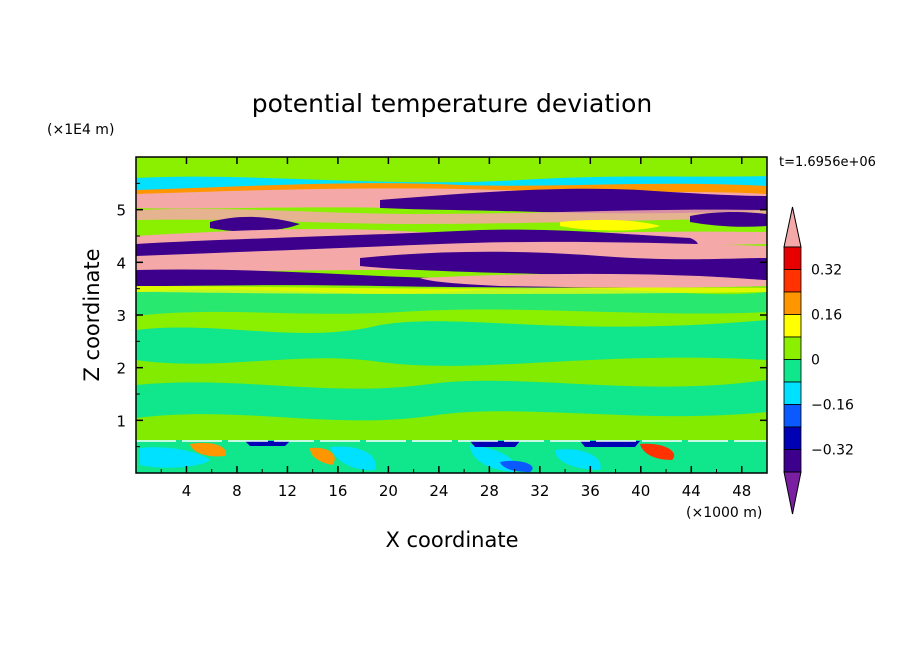 The width and height of the screenshot is (904, 654). Describe the element at coordinates (438, 491) in the screenshot. I see `x-tick-label: 24` at that location.